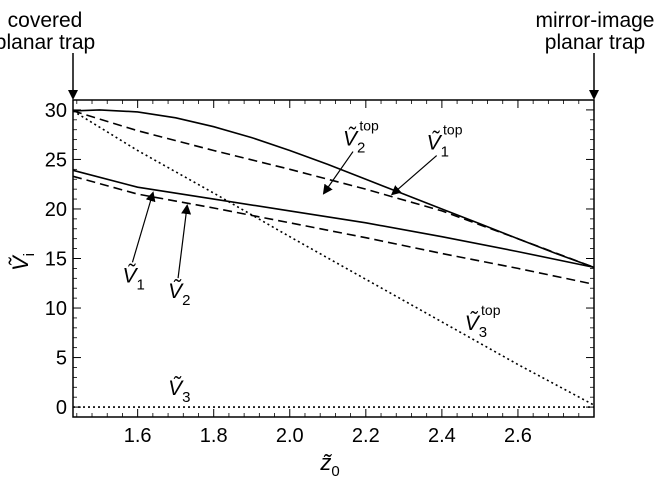  I want to click on series-label-v1top: Ṽ1top, so click(445, 141).